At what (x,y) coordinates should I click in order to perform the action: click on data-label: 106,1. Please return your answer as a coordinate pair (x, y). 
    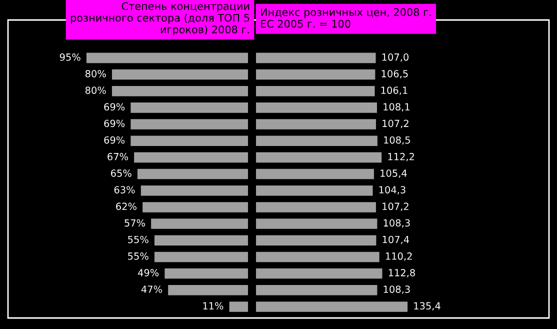
    Looking at the image, I should click on (394, 90).